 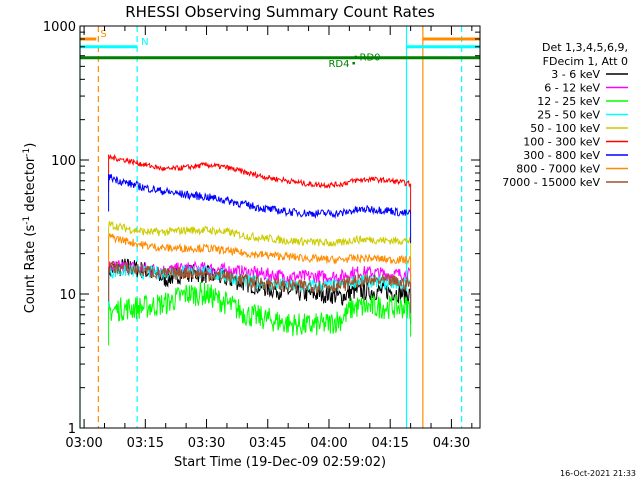 What do you see at coordinates (389, 443) in the screenshot?
I see `x-tick-label: 04:15` at bounding box center [389, 443].